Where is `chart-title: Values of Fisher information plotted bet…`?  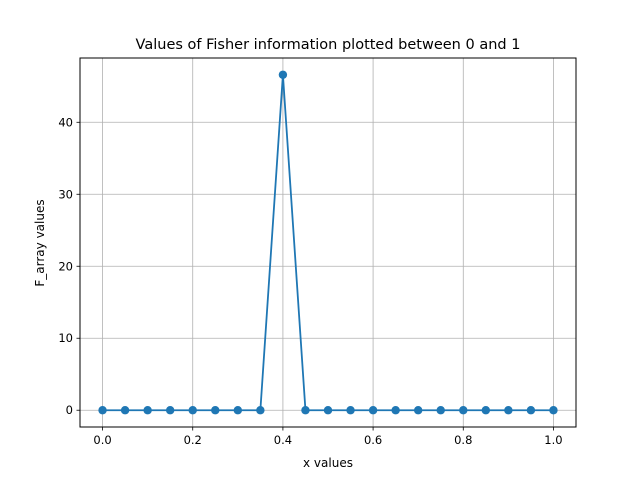 chart-title: Values of Fisher information plotted bet… is located at coordinates (328, 45).